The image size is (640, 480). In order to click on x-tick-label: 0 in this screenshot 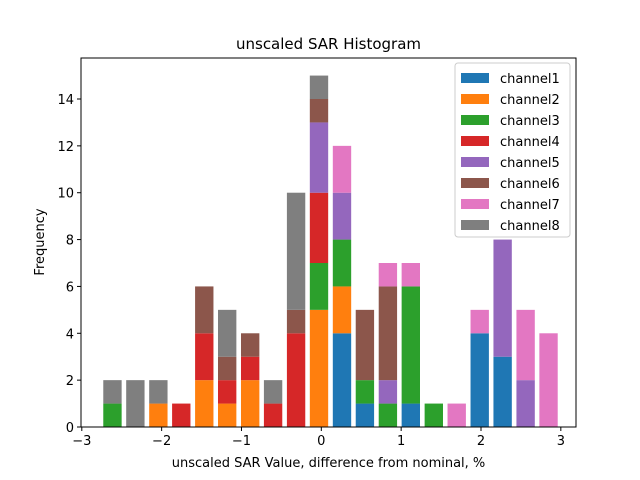, I will do `click(321, 441)`.